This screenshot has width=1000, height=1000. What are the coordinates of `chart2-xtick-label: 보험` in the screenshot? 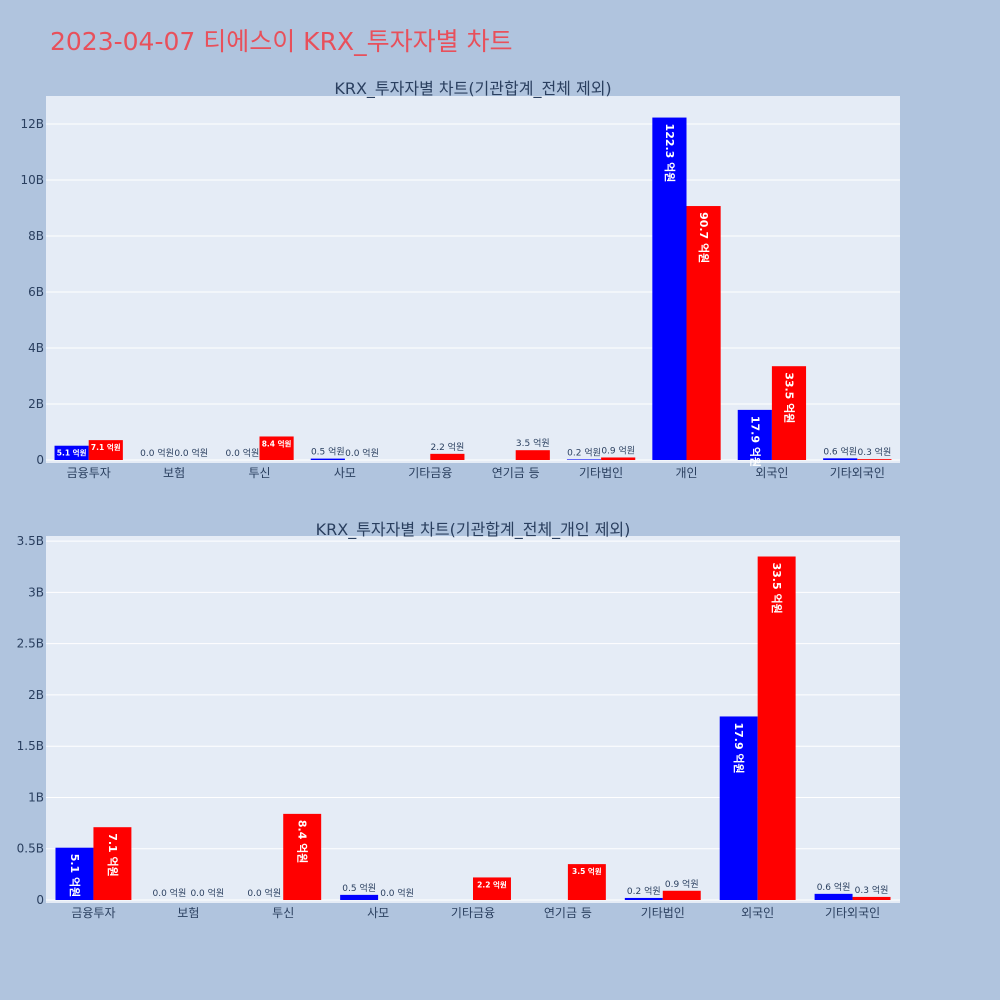 It's located at (188, 913).